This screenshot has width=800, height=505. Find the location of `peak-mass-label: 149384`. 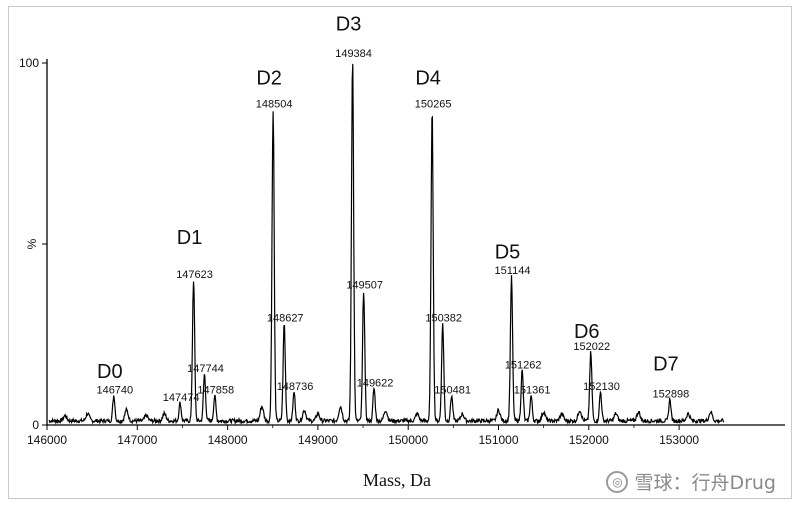

peak-mass-label: 149384 is located at coordinates (353, 54).